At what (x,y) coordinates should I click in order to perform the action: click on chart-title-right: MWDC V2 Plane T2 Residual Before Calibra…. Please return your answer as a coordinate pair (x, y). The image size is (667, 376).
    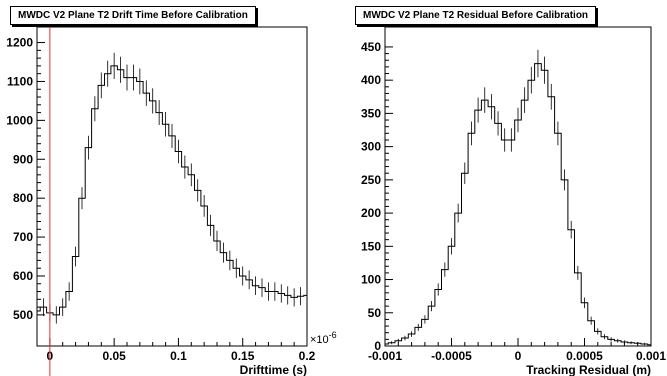
    Looking at the image, I should click on (476, 15).